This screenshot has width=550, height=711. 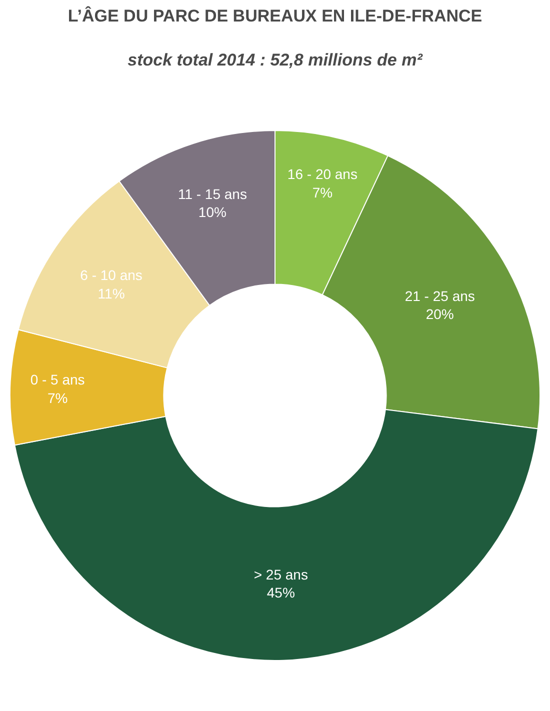 What do you see at coordinates (111, 275) in the screenshot?
I see `slice-label: 6 - 10 ans` at bounding box center [111, 275].